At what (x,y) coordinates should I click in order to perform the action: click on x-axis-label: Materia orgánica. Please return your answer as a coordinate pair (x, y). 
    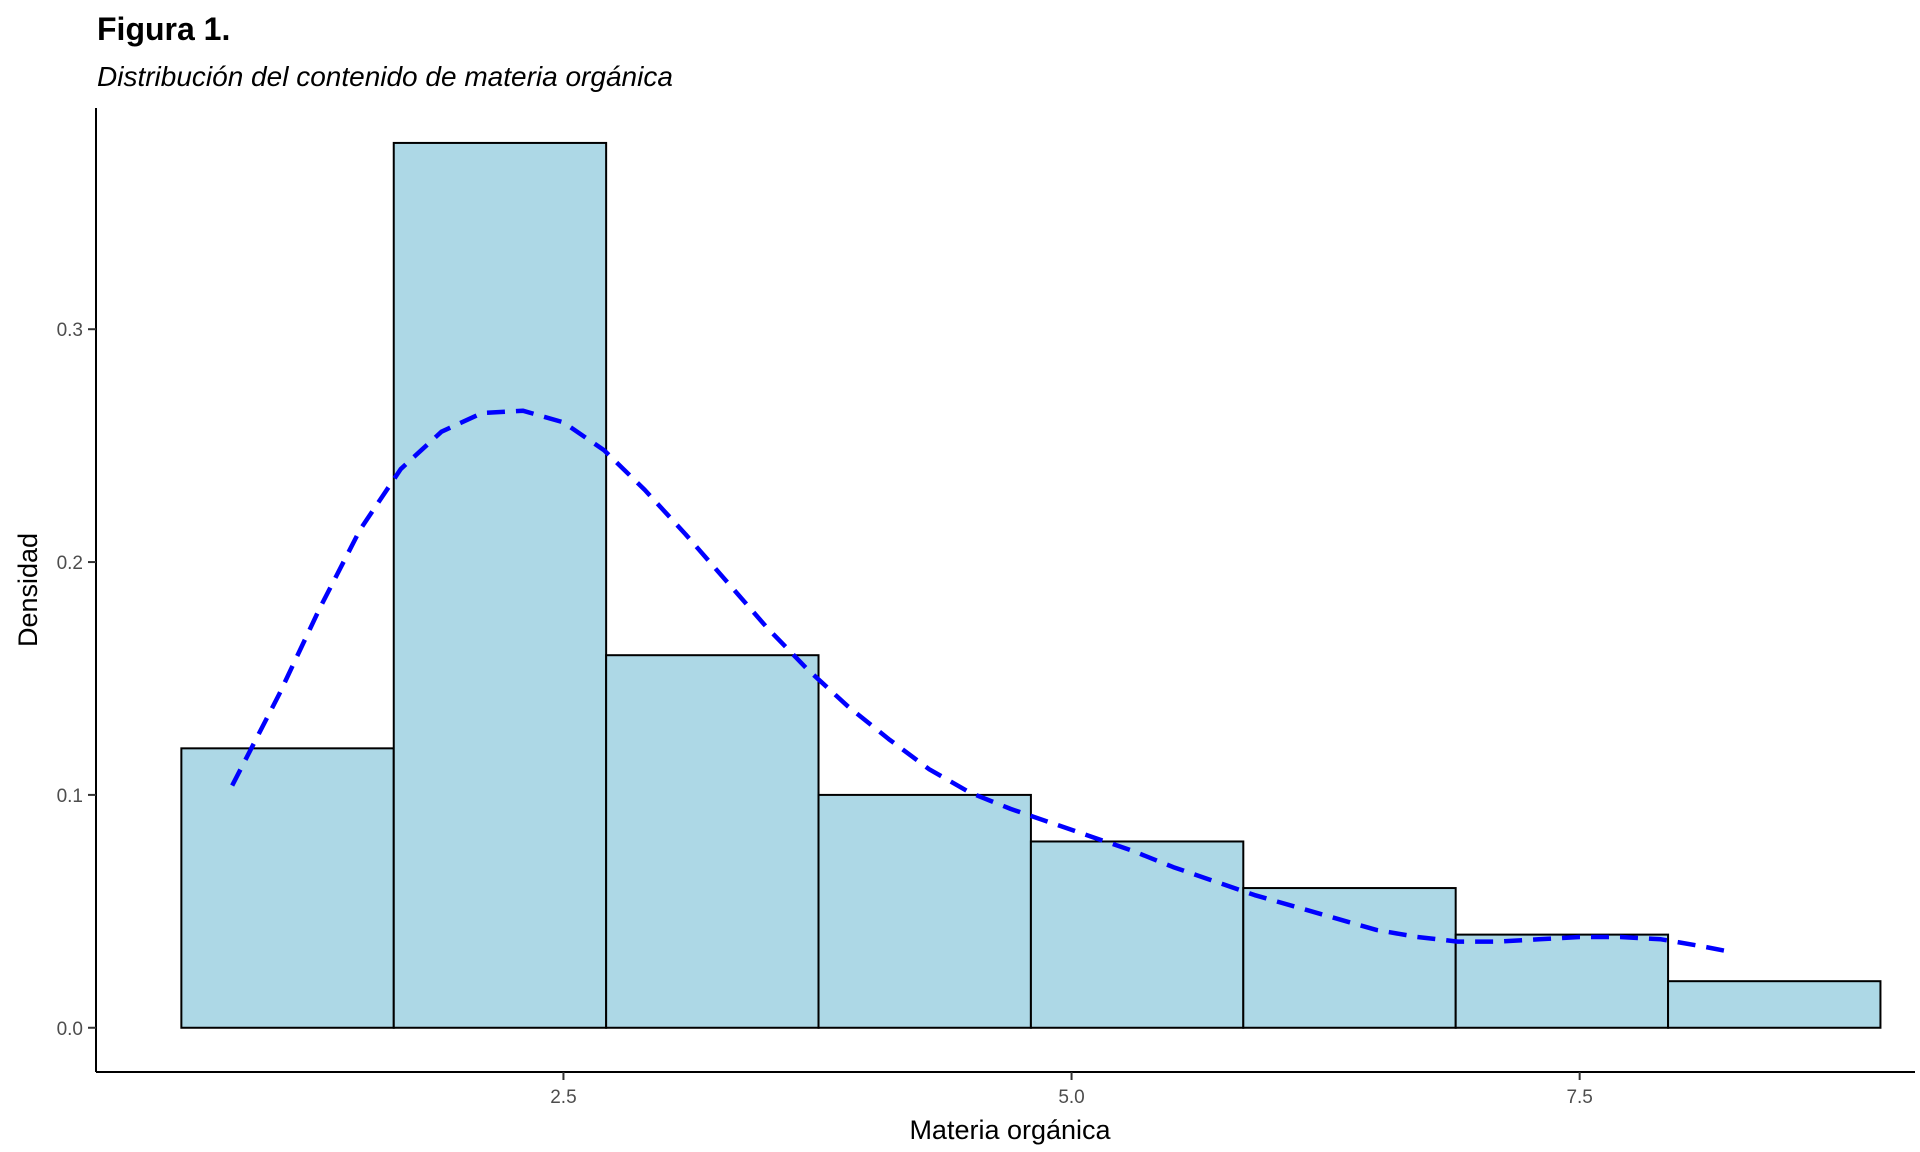
    Looking at the image, I should click on (1010, 1130).